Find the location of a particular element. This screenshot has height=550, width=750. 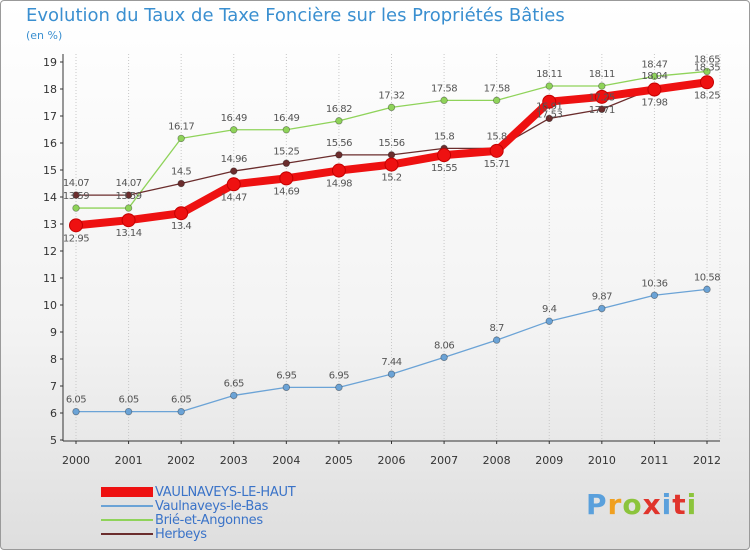

data-label: 18.04 is located at coordinates (654, 76).